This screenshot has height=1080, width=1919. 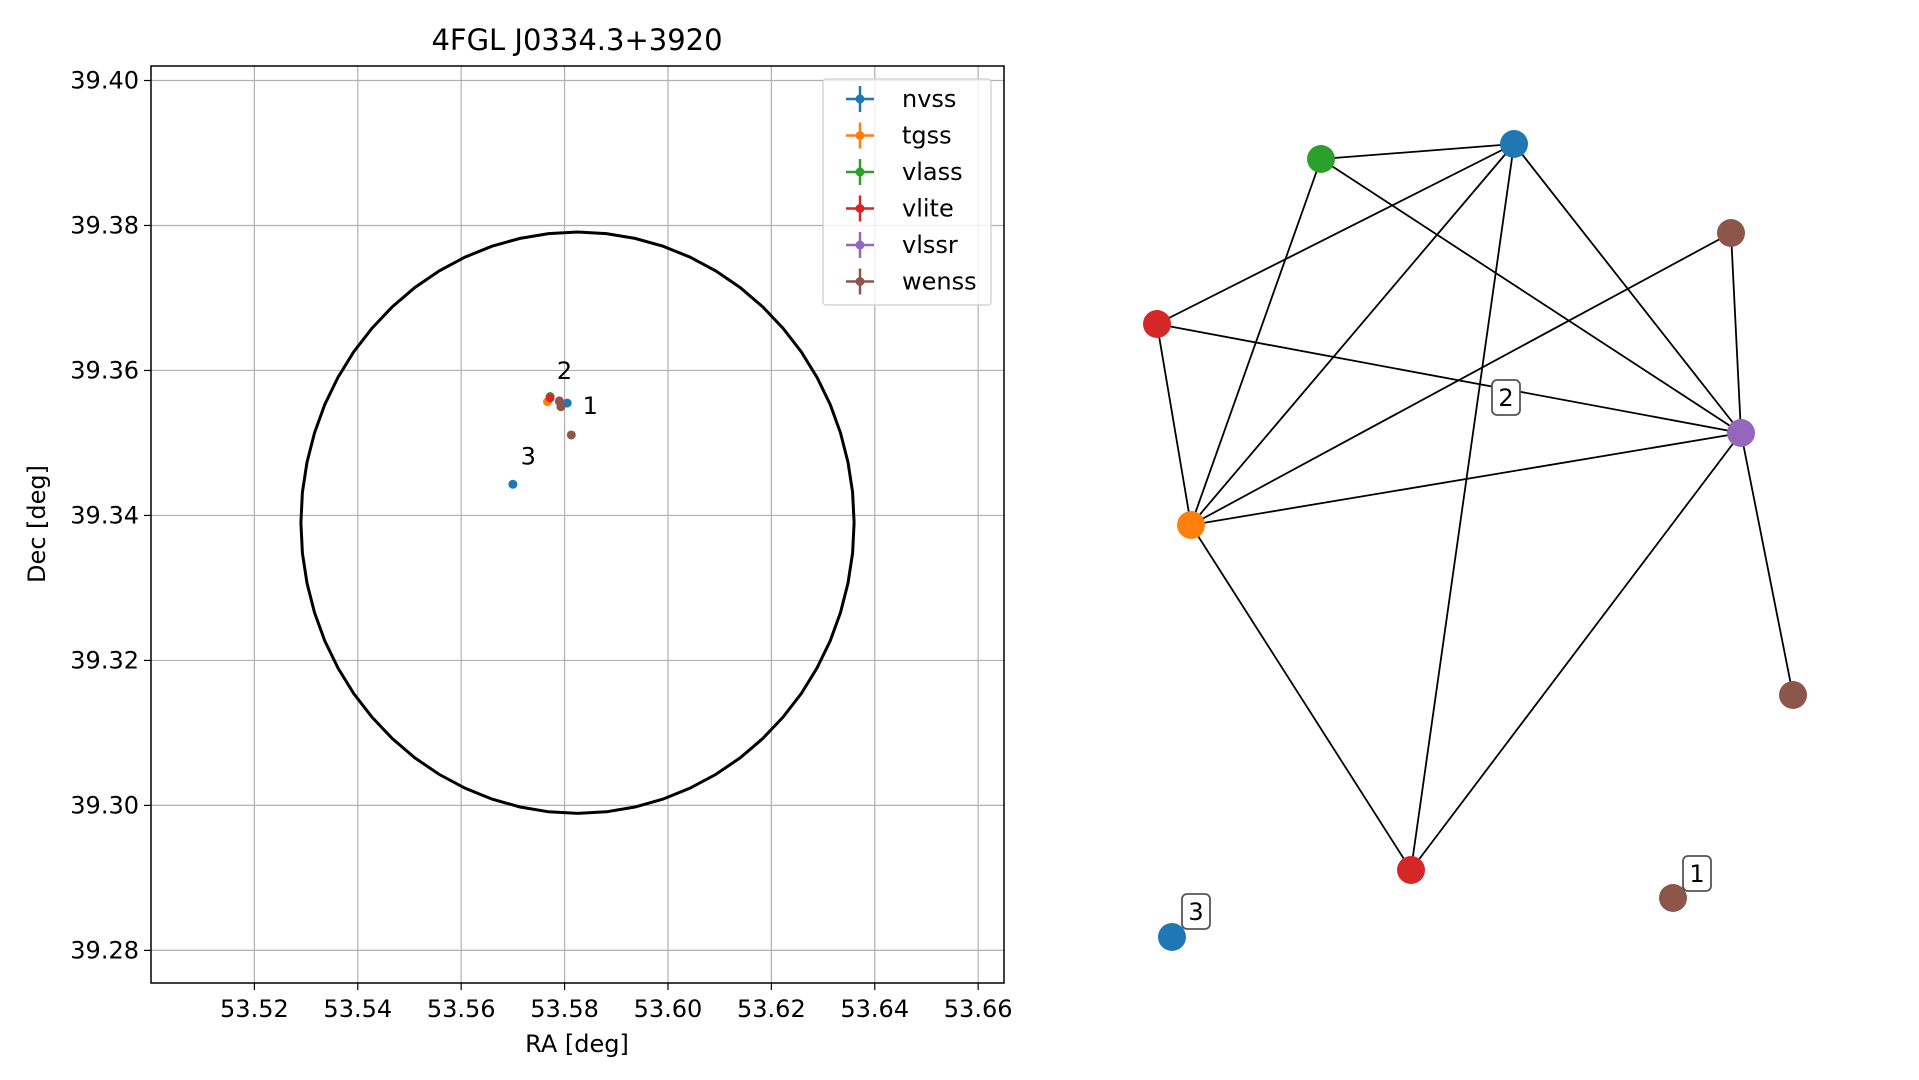 I want to click on network-label-text: 2, so click(x=1505, y=398).